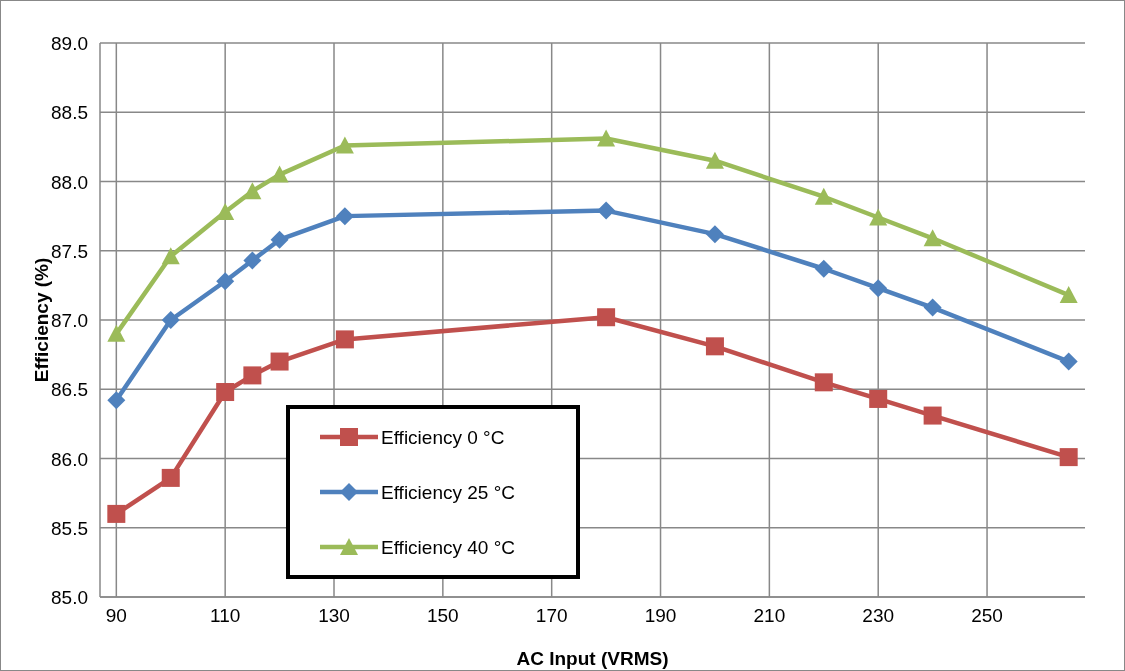  I want to click on y-axis-title: Efficiency (%), so click(41, 320).